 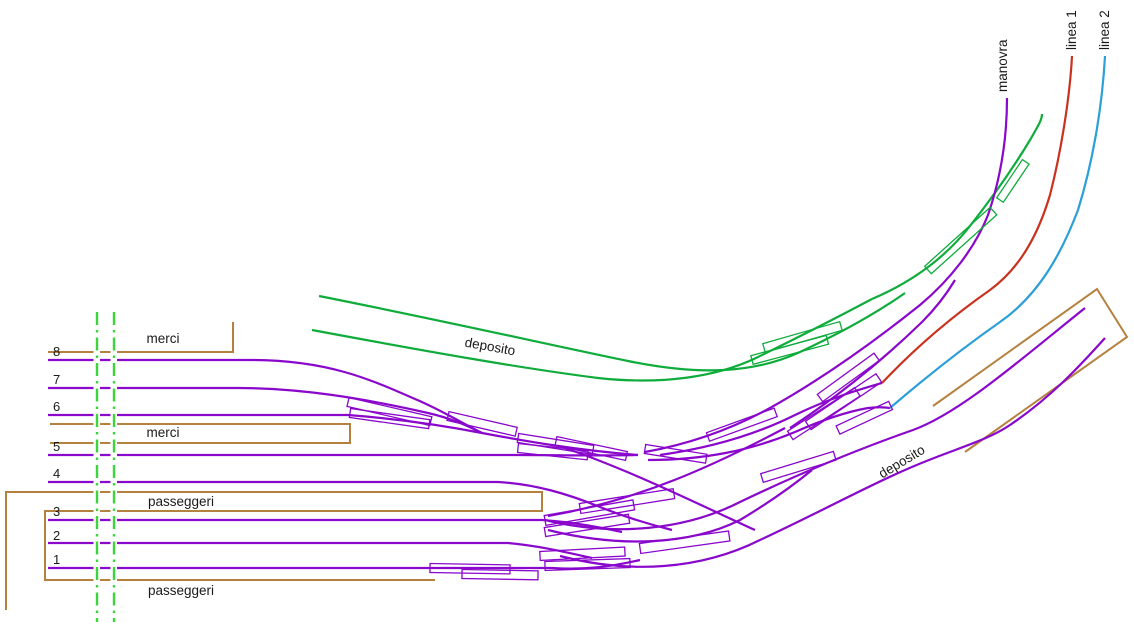 What do you see at coordinates (612, 332) in the screenshot?
I see `depot-loop-track-upper` at bounding box center [612, 332].